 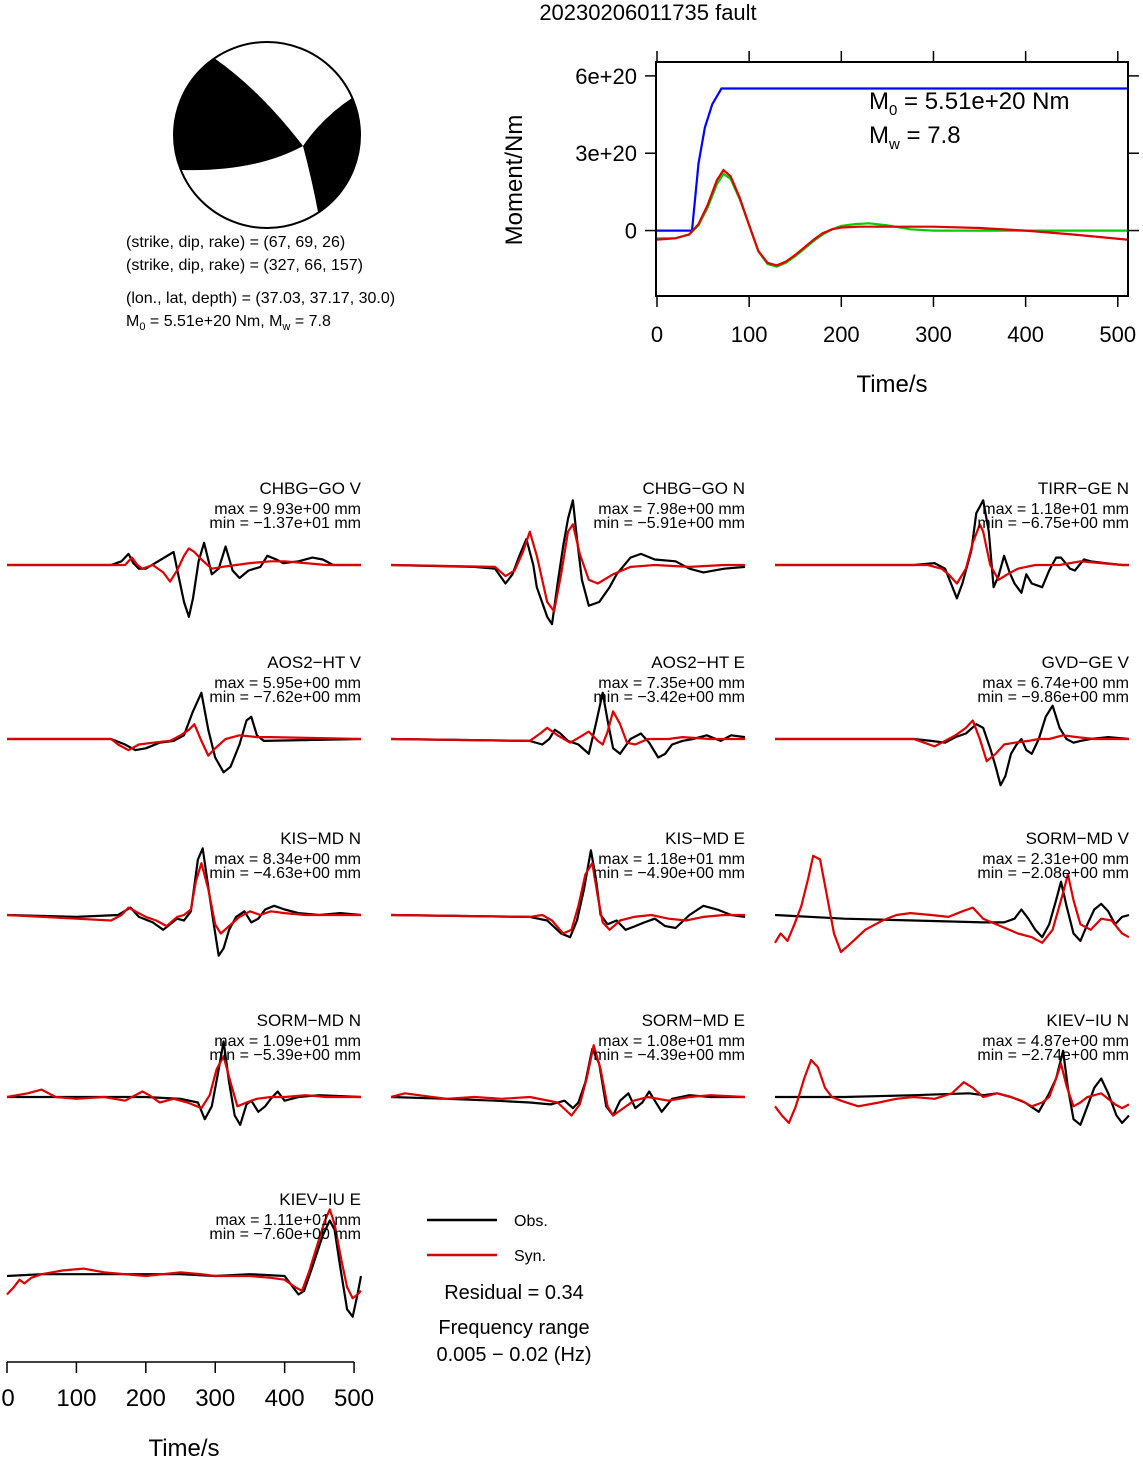 What do you see at coordinates (142, 327) in the screenshot?
I see `m0-subscript: 0` at bounding box center [142, 327].